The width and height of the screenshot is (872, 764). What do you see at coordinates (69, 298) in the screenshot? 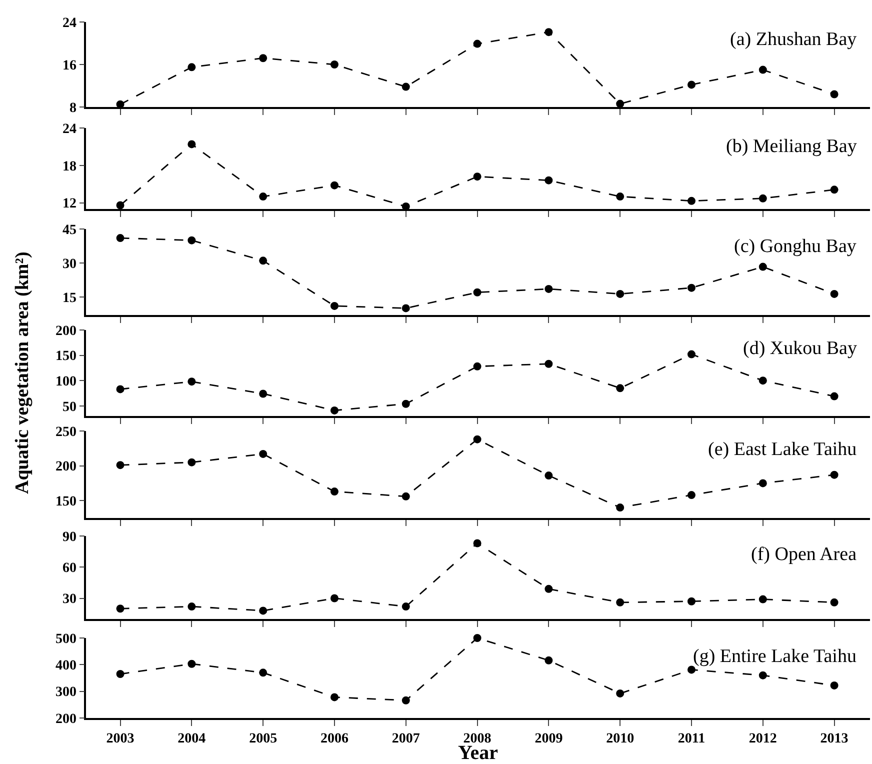
I see `y-tick-label: 15` at bounding box center [69, 298].